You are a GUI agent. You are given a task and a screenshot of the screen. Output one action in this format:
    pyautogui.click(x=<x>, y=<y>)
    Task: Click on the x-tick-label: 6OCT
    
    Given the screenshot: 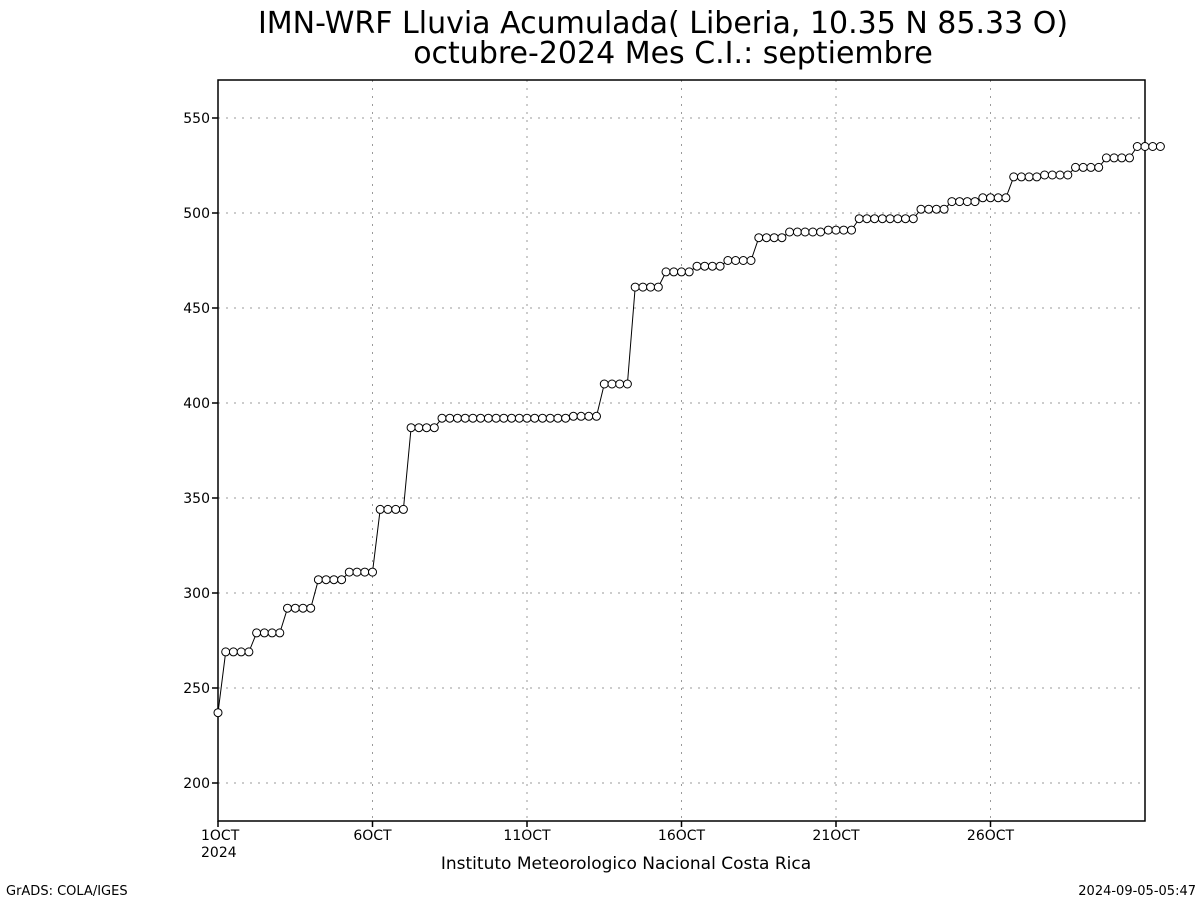 What is the action you would take?
    pyautogui.click(x=372, y=836)
    